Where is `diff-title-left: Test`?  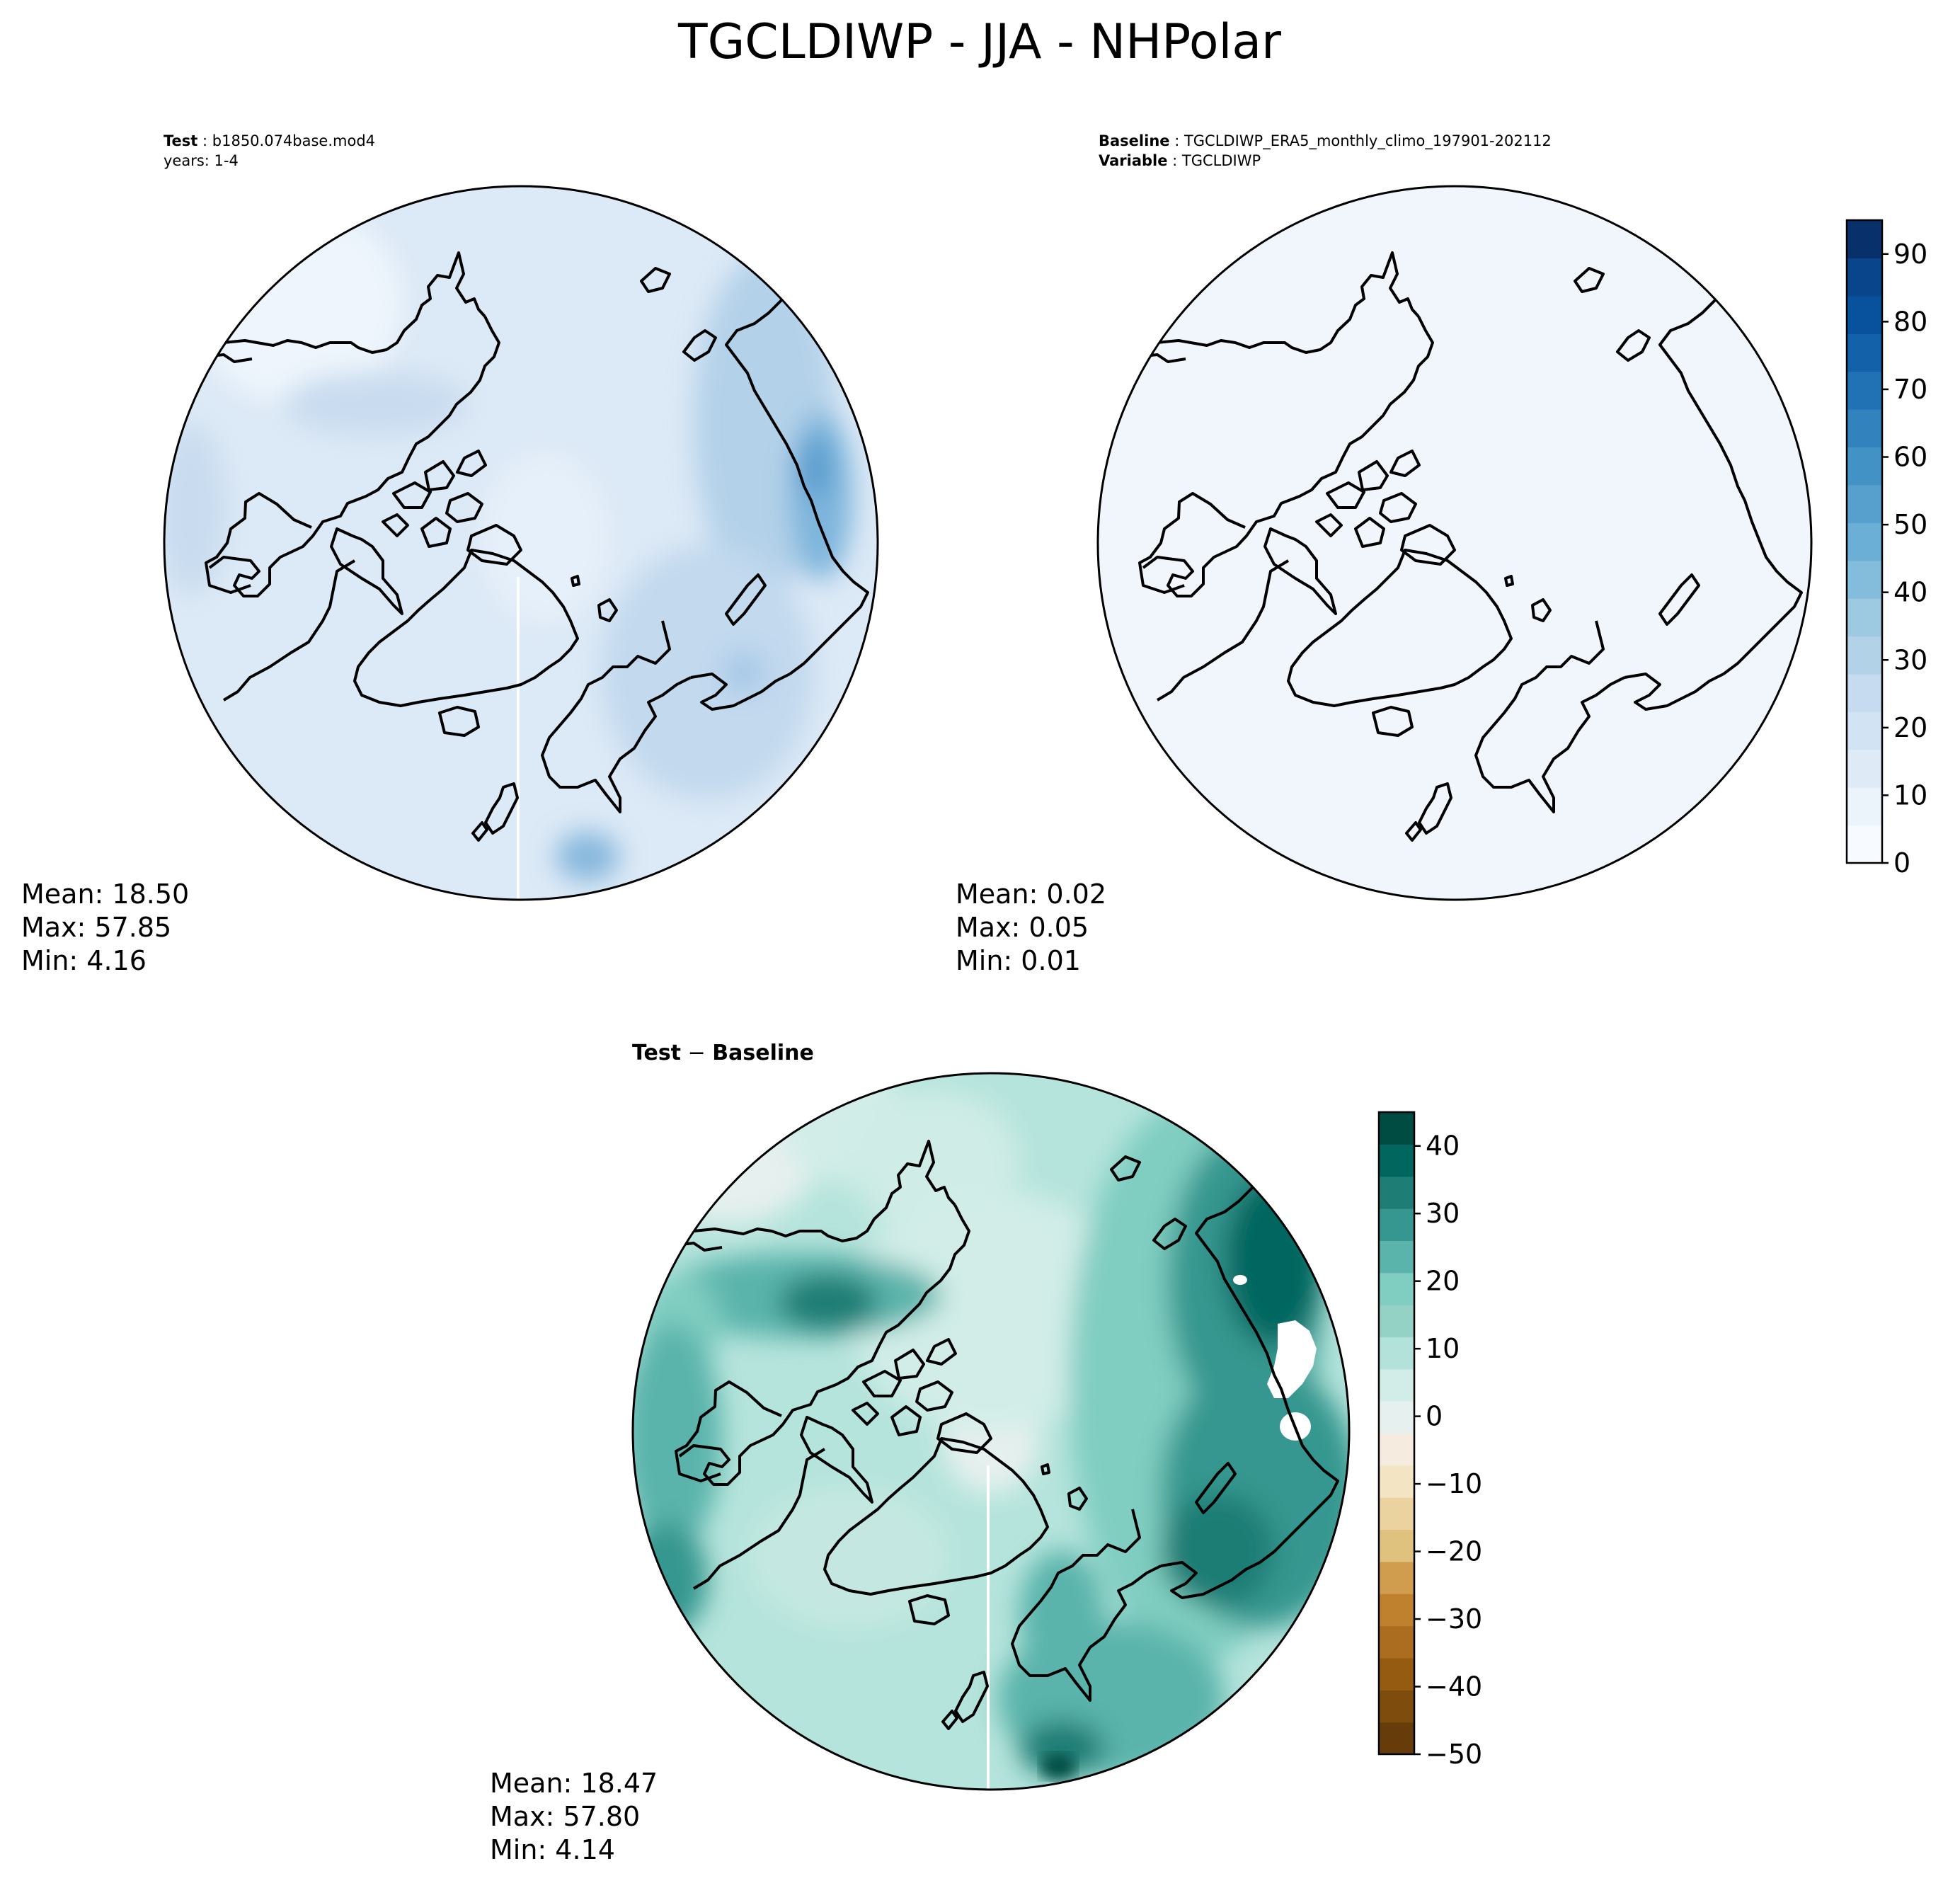 diff-title-left: Test is located at coordinates (656, 1053).